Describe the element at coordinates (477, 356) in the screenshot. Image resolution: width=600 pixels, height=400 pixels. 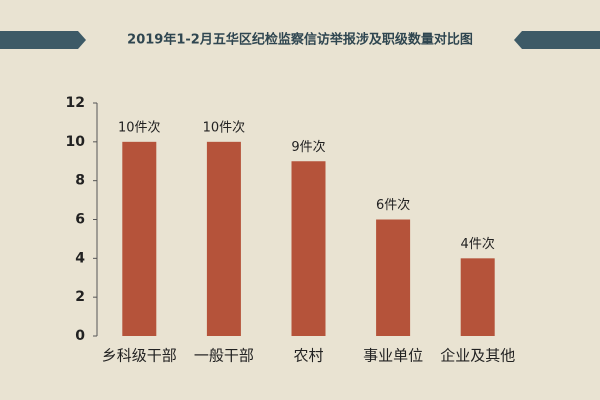
I see `x-tick-label: 企业及其他` at that location.